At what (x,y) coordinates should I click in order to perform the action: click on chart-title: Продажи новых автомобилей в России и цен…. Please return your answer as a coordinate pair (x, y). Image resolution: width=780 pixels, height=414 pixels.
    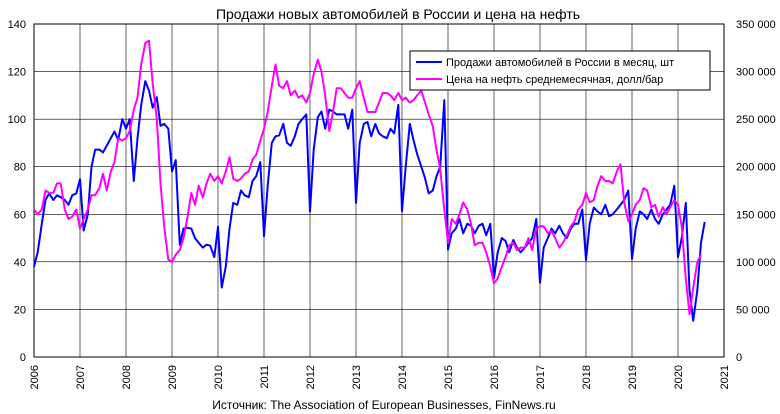
    Looking at the image, I should click on (398, 14).